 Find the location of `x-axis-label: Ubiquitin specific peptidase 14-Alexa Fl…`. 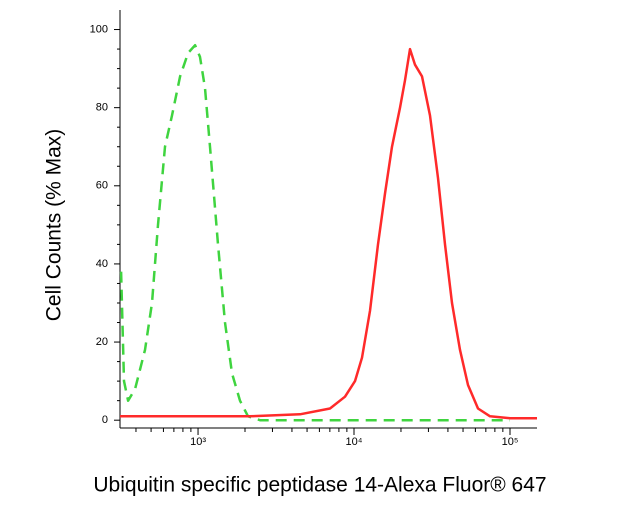

x-axis-label: Ubiquitin specific peptidase 14-Alexa Fl… is located at coordinates (319, 485).